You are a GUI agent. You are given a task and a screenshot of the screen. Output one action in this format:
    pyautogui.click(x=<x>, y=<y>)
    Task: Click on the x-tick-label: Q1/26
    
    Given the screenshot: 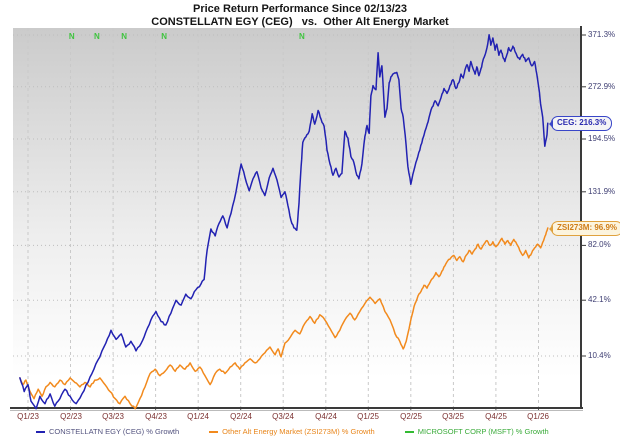 What is the action you would take?
    pyautogui.click(x=538, y=416)
    